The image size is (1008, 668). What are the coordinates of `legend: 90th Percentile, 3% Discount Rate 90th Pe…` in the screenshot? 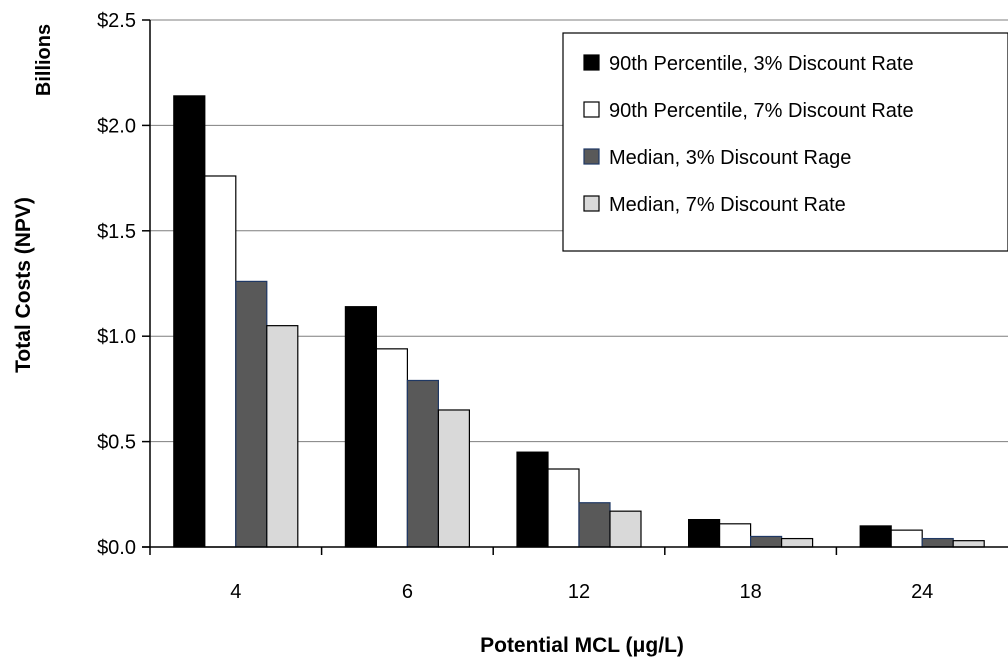 It's located at (785, 142).